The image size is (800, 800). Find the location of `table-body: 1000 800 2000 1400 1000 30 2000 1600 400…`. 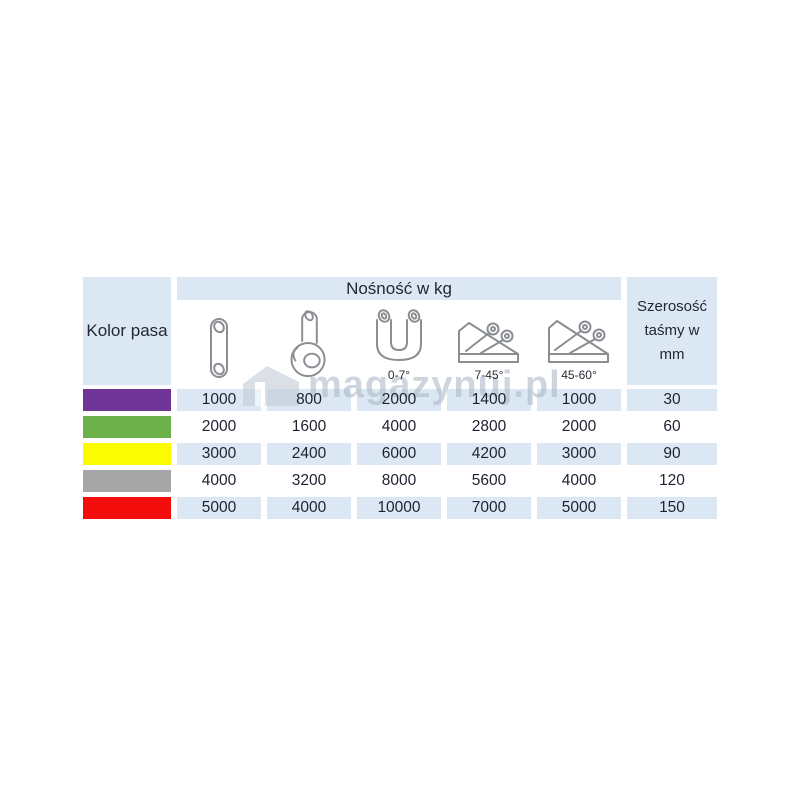

table-body: 1000 800 2000 1400 1000 30 2000 1600 400… is located at coordinates (401, 454).